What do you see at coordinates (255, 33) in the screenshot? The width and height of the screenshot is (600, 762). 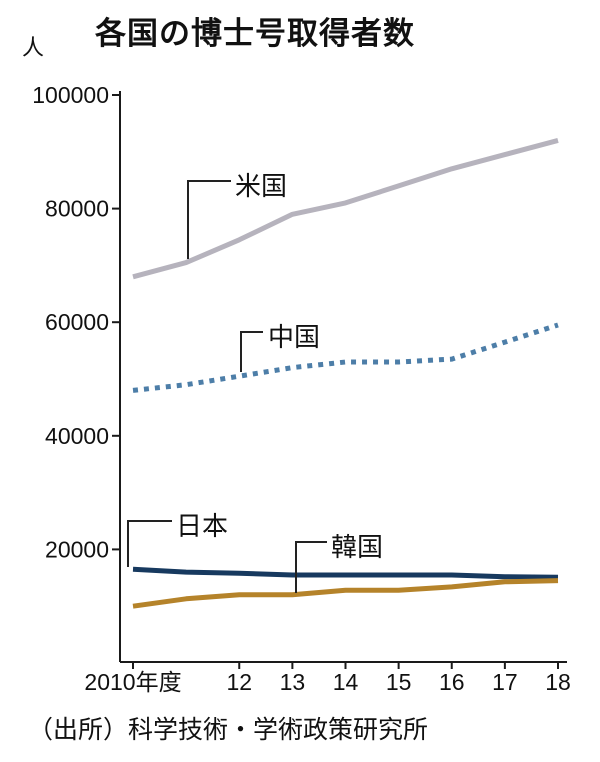 I see `chart-title: 各国の博士号取得者数` at bounding box center [255, 33].